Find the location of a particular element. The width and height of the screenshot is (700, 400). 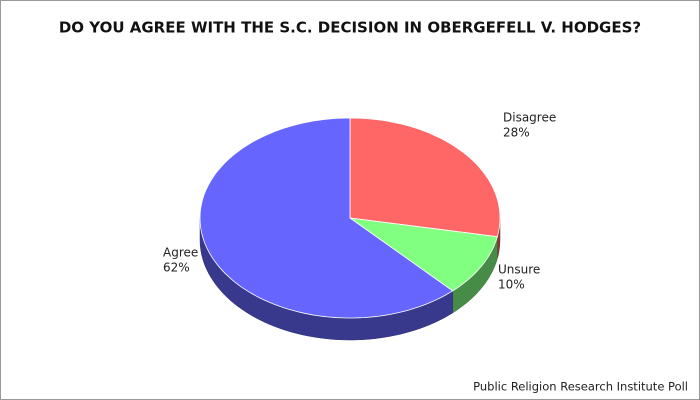

slice-label: Agree is located at coordinates (180, 253).